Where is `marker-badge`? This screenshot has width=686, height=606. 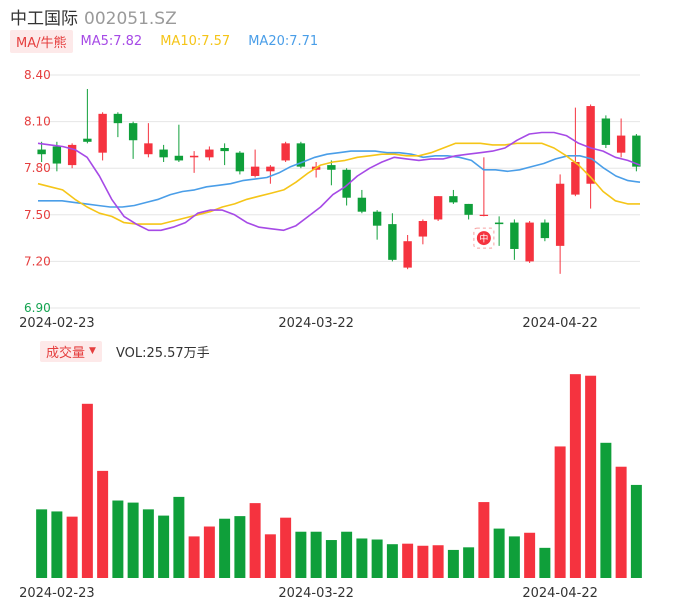
marker-badge is located at coordinates (483, 238).